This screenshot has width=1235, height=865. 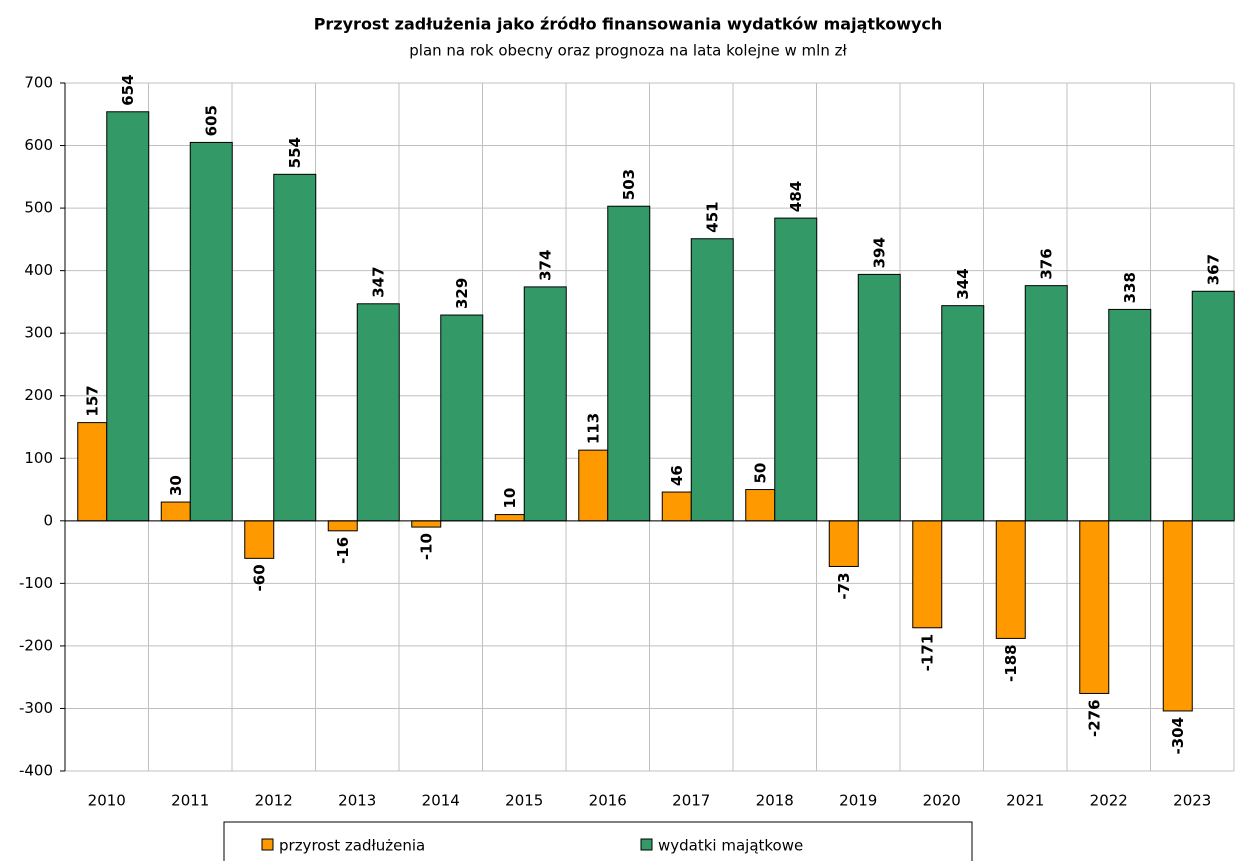 I want to click on data-label: 30, so click(x=176, y=485).